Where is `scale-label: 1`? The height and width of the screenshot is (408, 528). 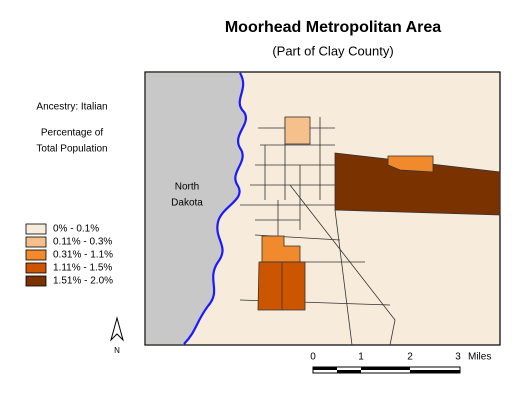 scale-label: 1 is located at coordinates (361, 357).